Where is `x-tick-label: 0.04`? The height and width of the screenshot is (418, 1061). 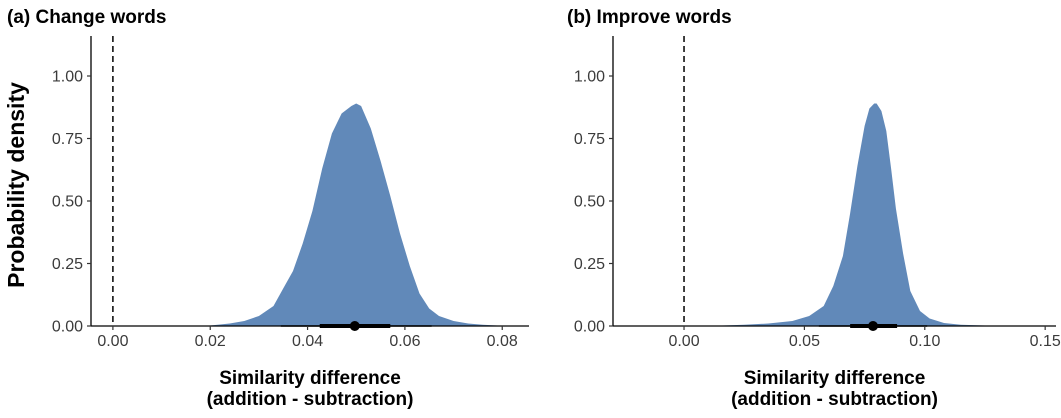
x-tick-label: 0.04 is located at coordinates (307, 341).